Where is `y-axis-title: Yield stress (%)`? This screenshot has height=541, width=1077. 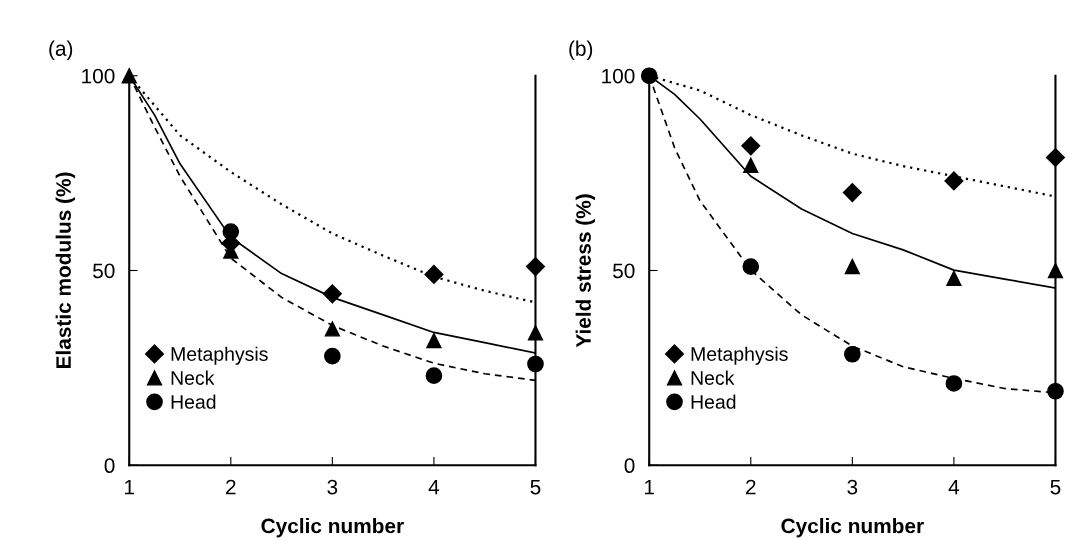 y-axis-title: Yield stress (%) is located at coordinates (585, 271).